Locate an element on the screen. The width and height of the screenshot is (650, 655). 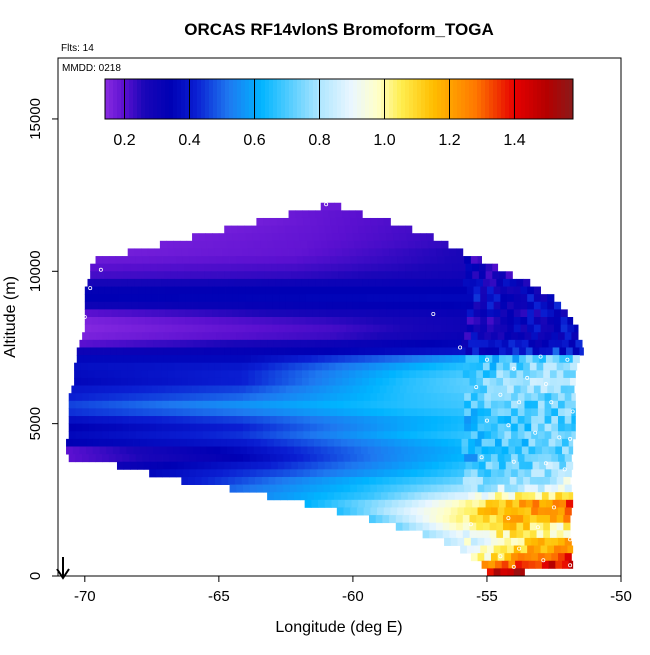
x-tick-label: -65 is located at coordinates (219, 596).